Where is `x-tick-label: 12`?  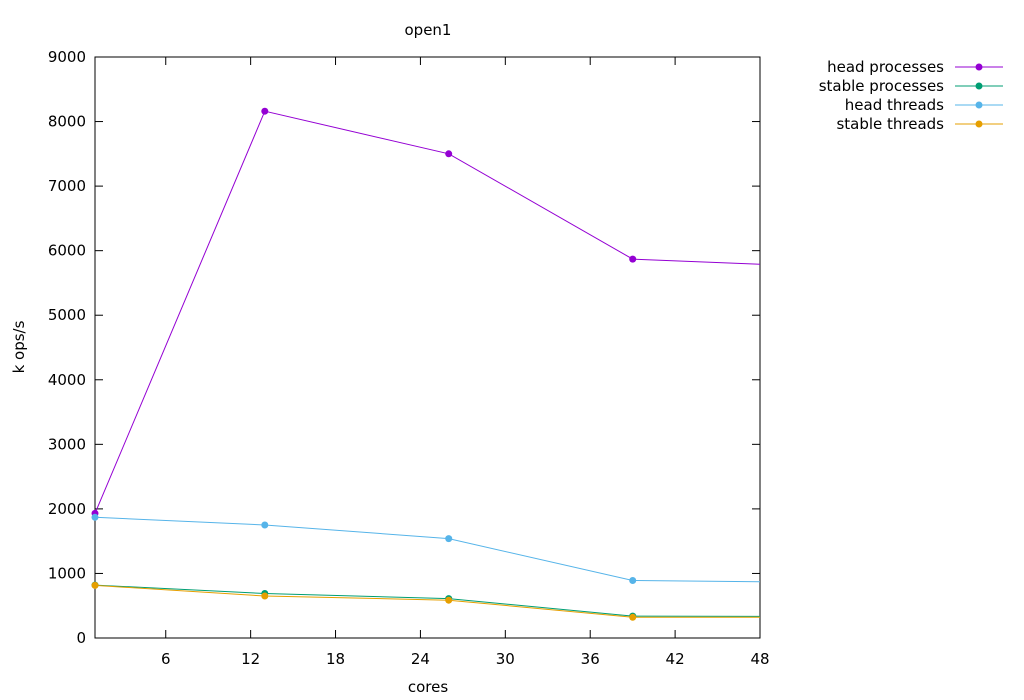
x-tick-label: 12 is located at coordinates (250, 659).